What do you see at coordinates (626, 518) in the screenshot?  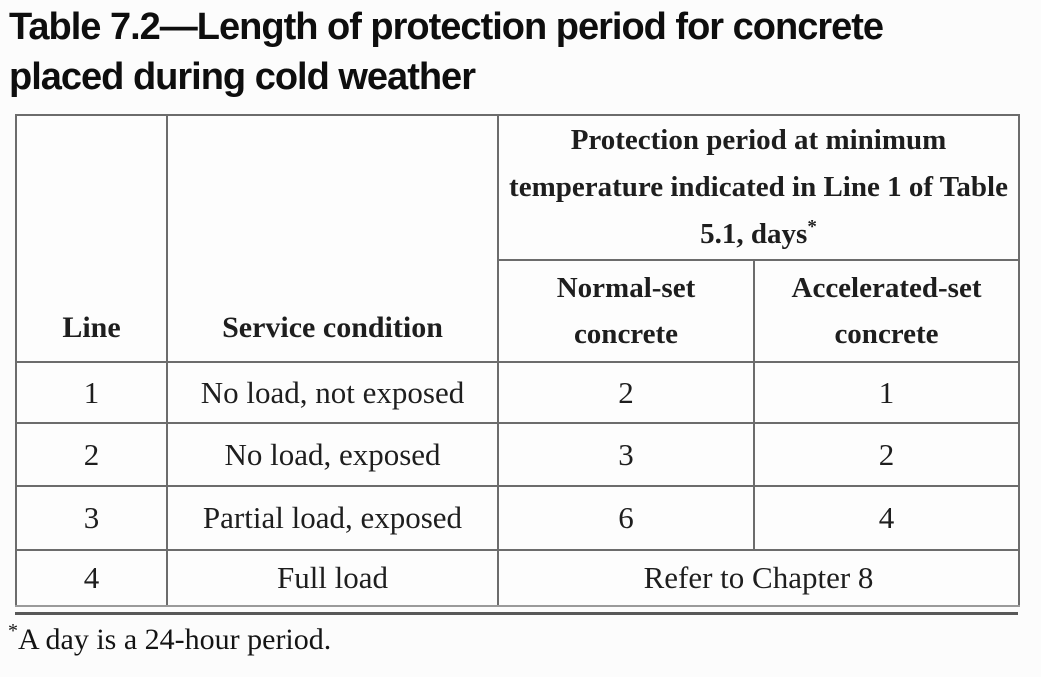 I see `normal-set-value-cell: 6` at bounding box center [626, 518].